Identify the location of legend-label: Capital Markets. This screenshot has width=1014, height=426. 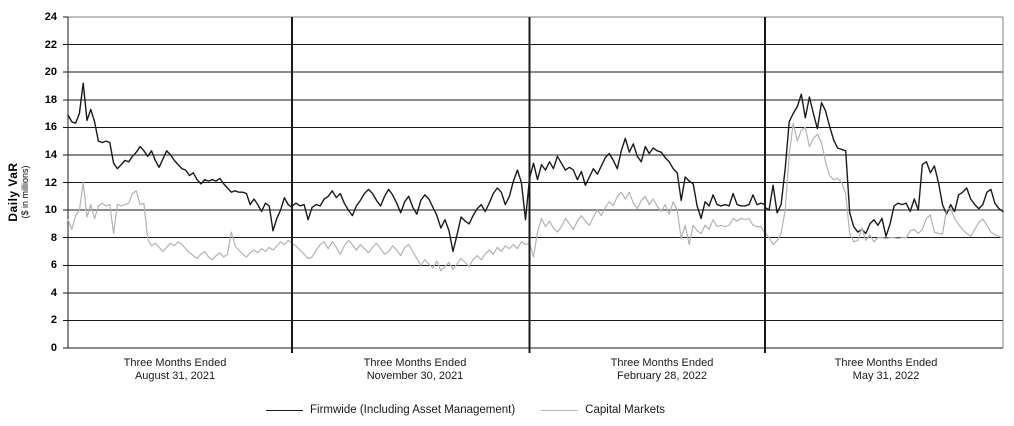
(625, 410).